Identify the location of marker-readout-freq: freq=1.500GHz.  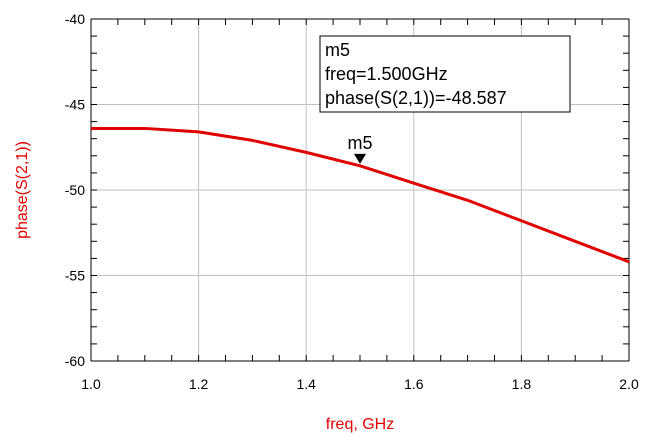
(386, 74).